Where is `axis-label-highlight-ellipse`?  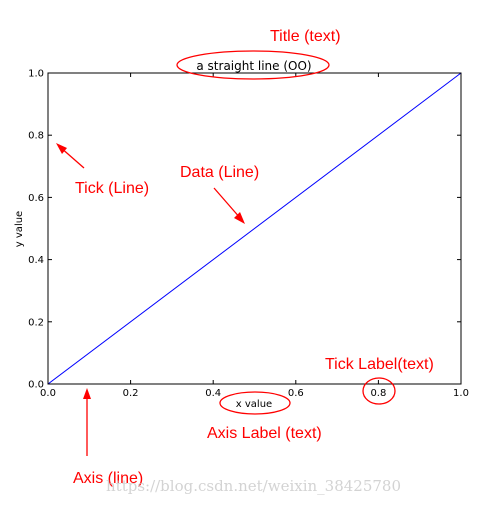 axis-label-highlight-ellipse is located at coordinates (255, 403).